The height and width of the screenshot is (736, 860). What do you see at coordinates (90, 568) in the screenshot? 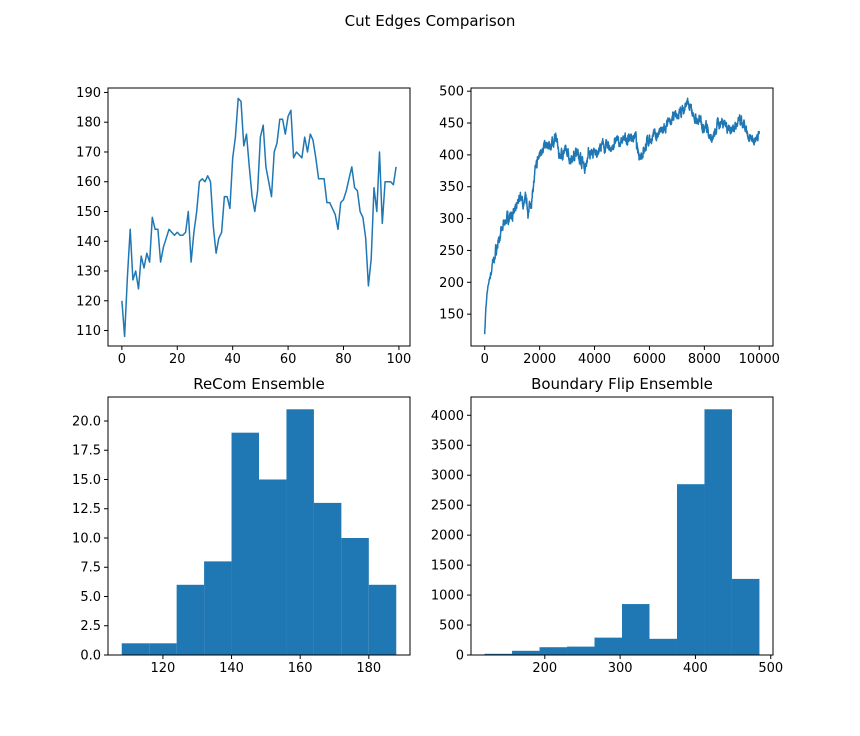
I see `y-tick-label: 7.5` at bounding box center [90, 568].